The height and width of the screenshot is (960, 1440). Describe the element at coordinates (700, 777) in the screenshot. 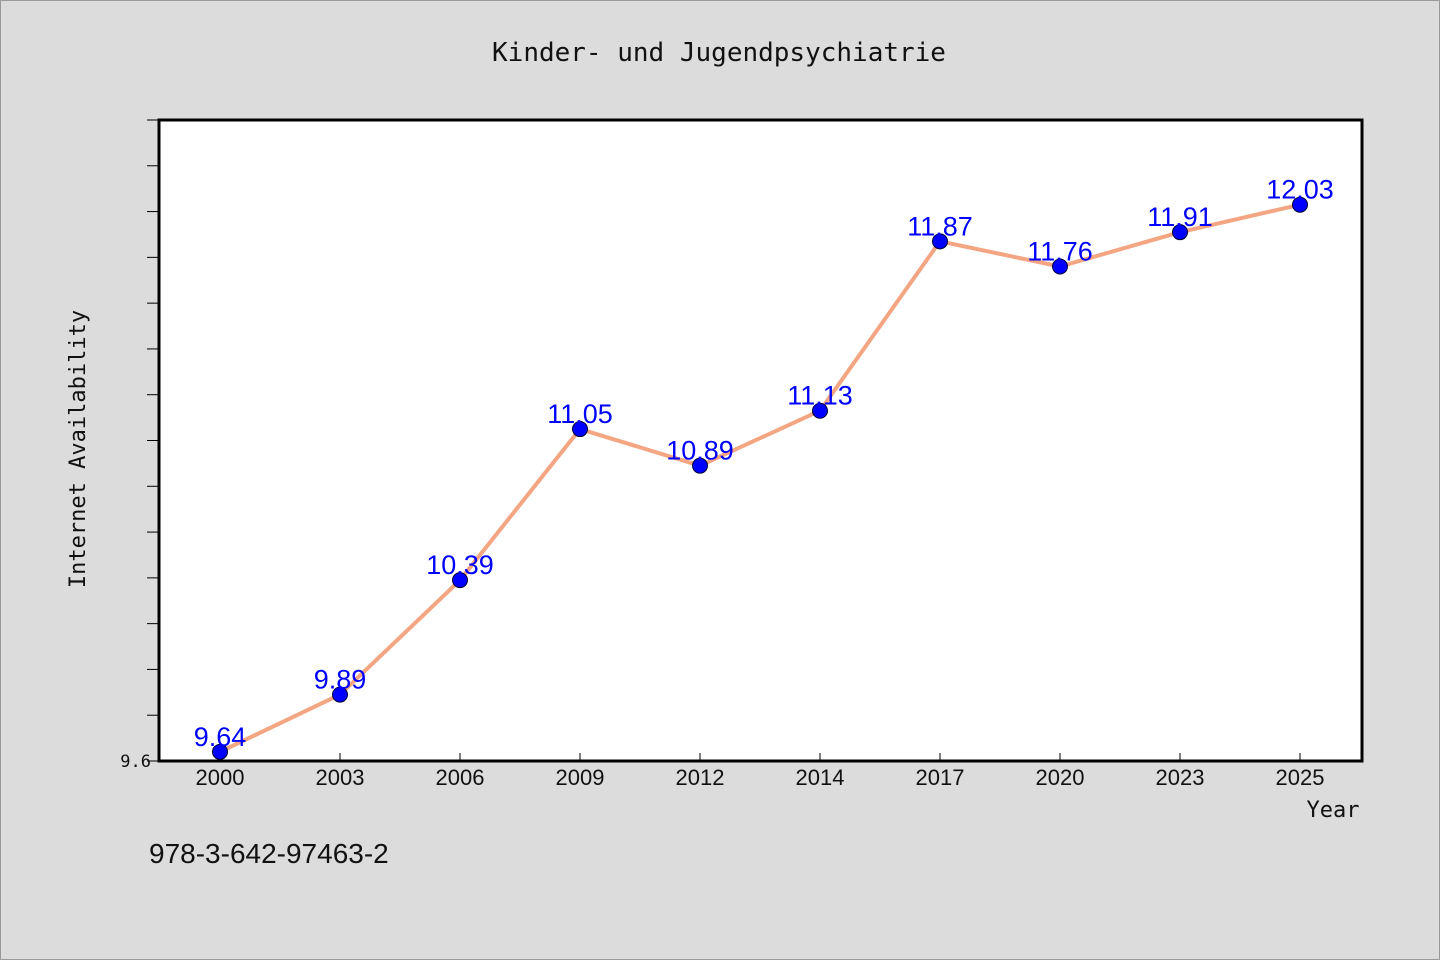

I see `x-tick-label: 2012` at that location.